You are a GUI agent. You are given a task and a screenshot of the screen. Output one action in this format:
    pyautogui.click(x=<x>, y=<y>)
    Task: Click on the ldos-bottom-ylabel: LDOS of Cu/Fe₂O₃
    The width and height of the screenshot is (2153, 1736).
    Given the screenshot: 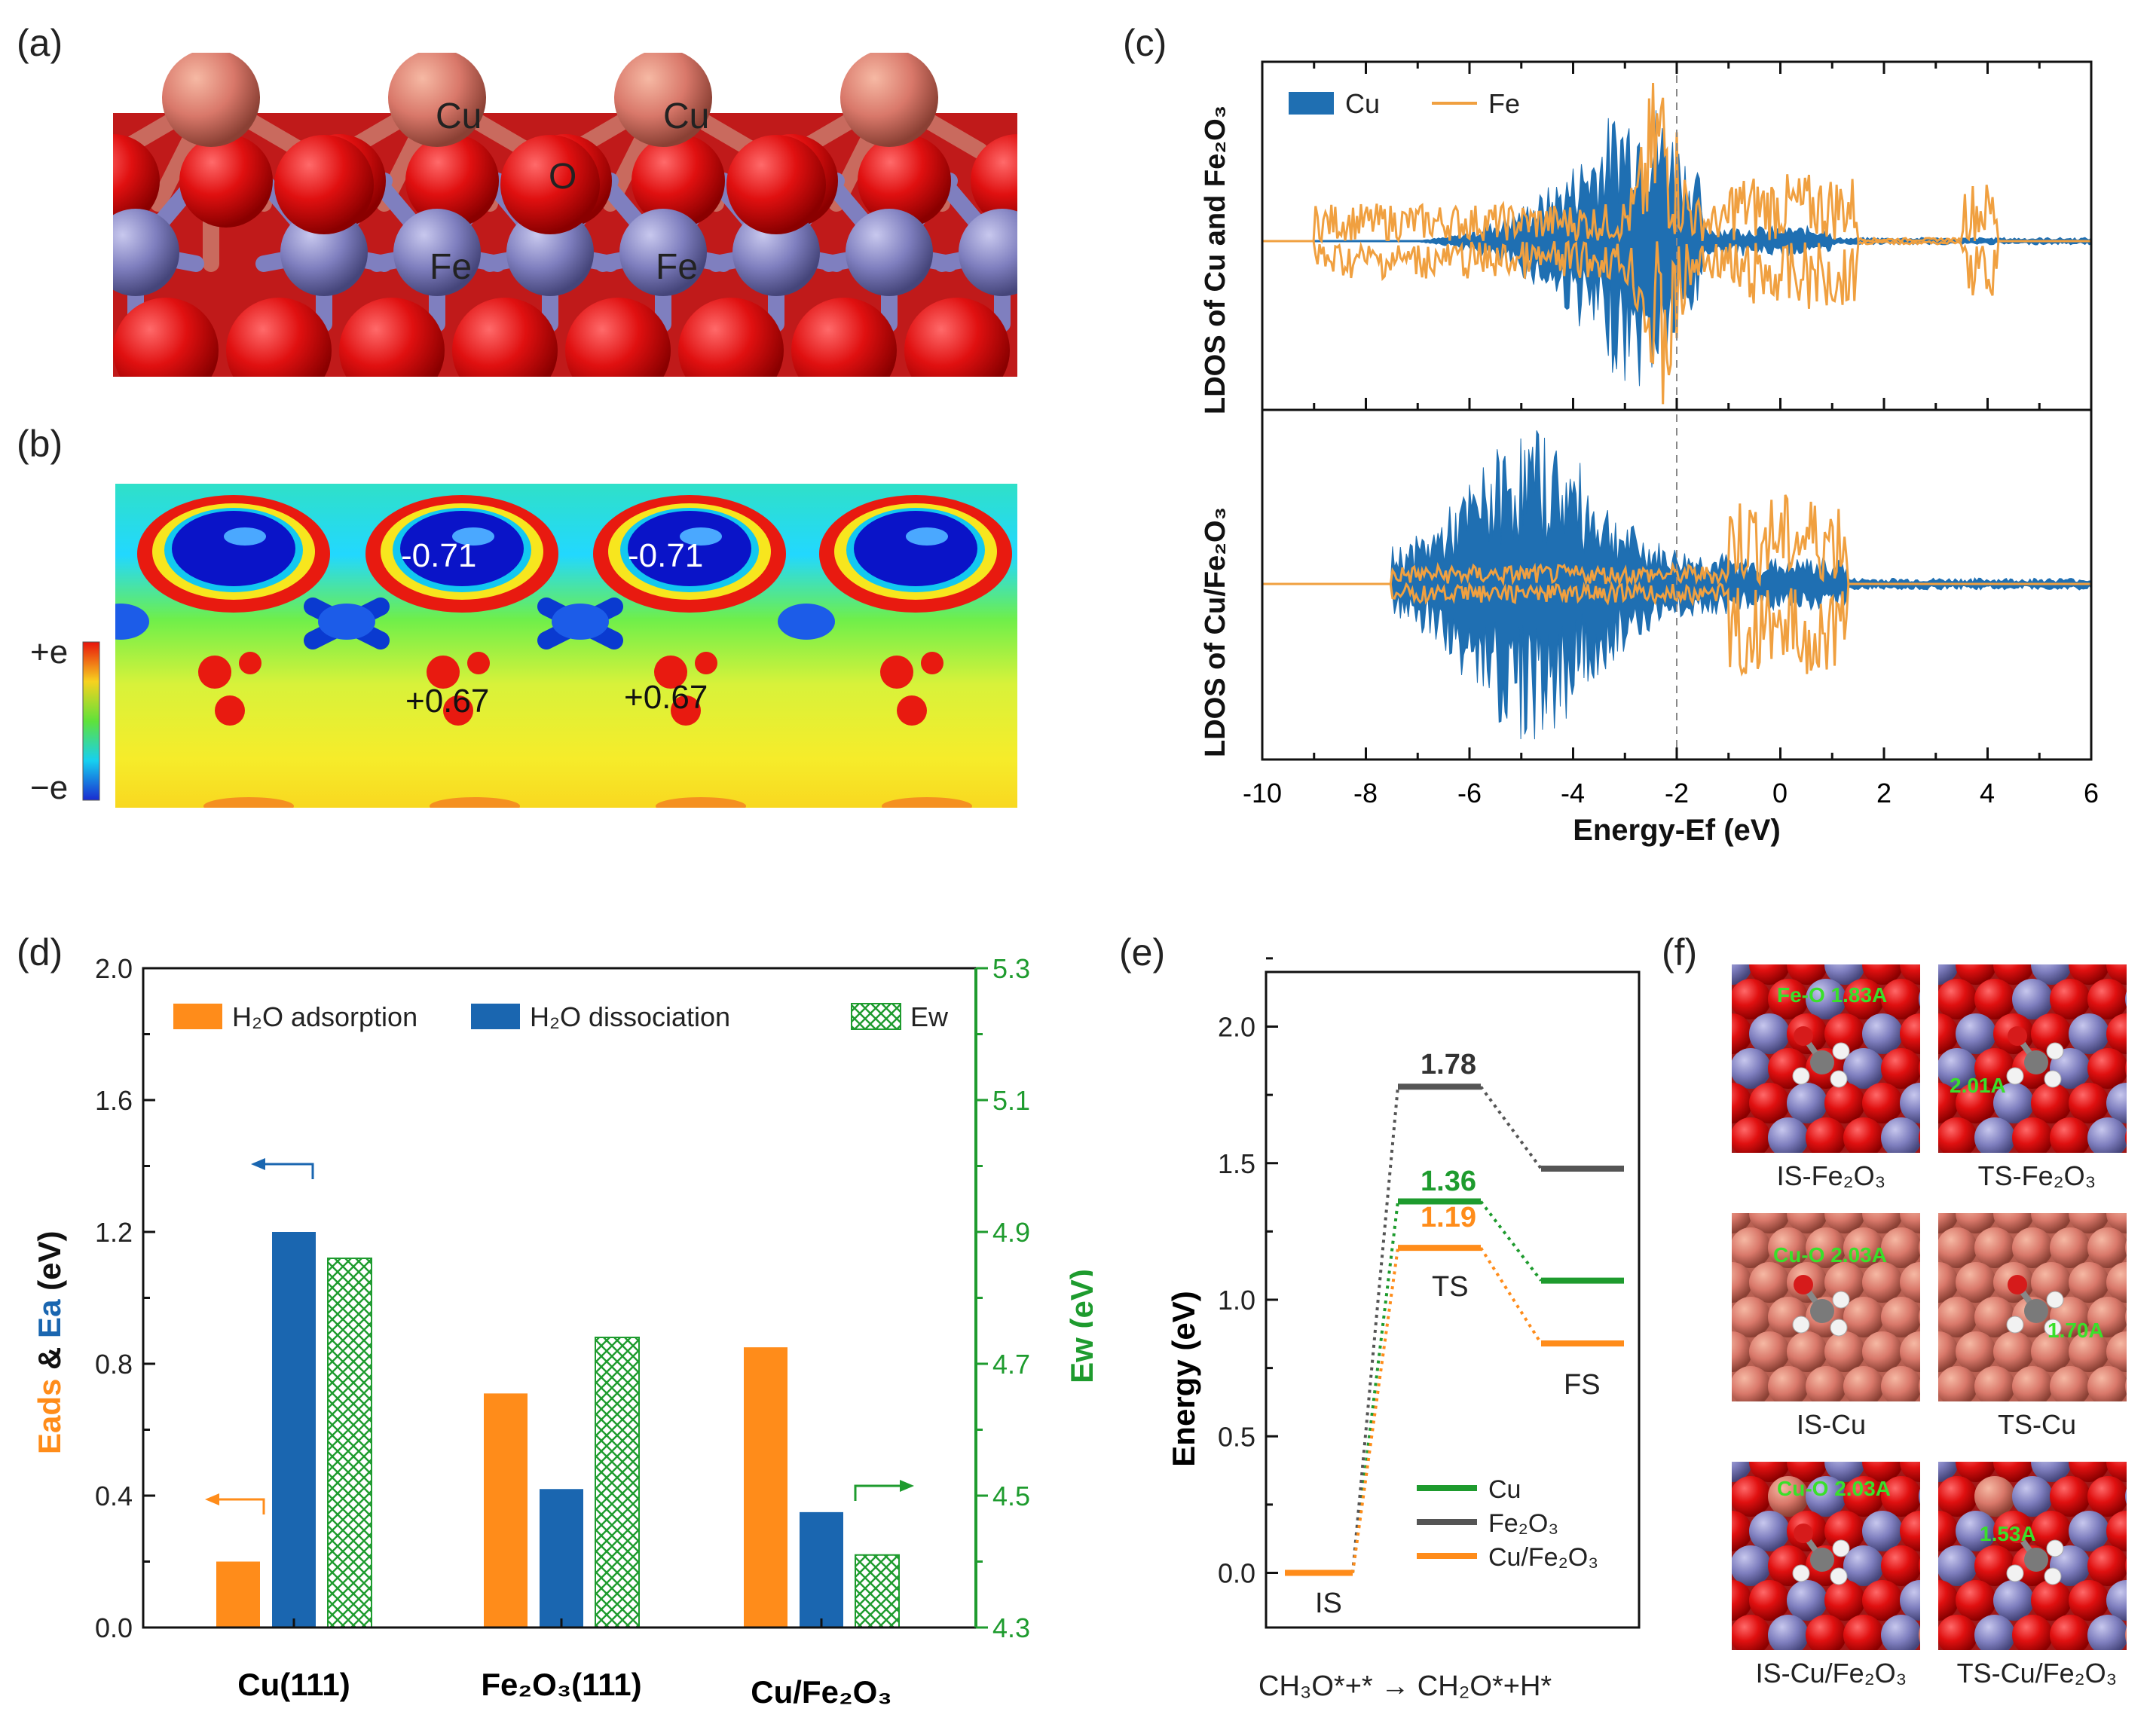 What is the action you would take?
    pyautogui.click(x=1215, y=632)
    